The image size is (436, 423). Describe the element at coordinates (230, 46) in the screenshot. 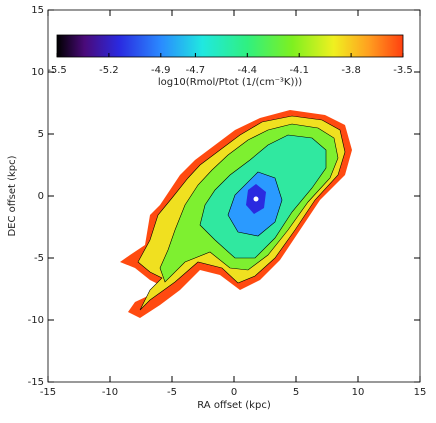

I see `colorbar` at that location.